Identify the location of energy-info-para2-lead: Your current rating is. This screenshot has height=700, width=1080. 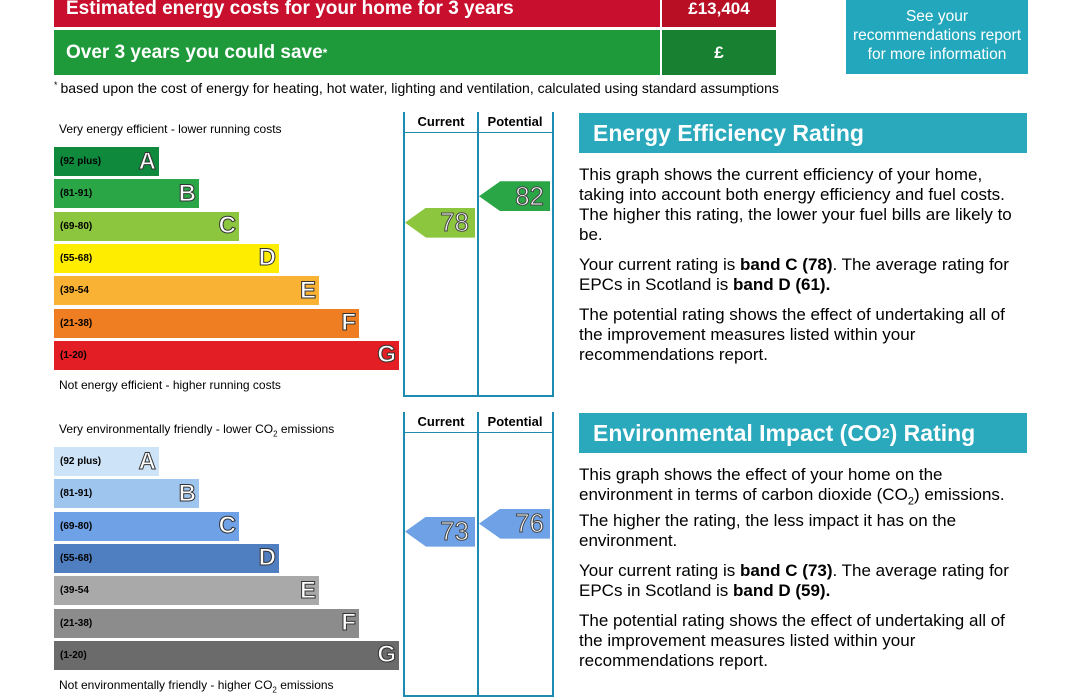
(659, 264).